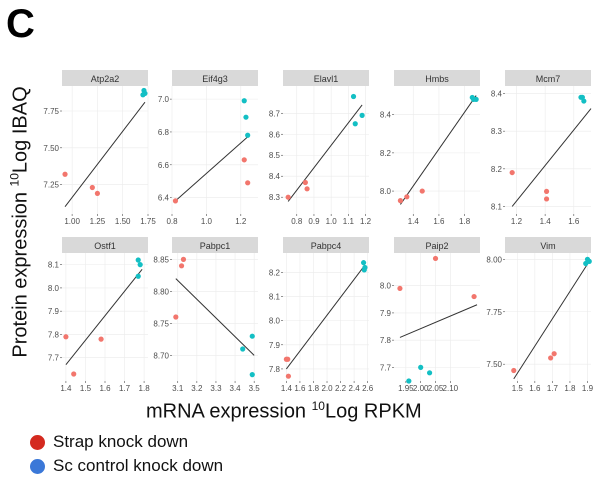 This screenshot has height=478, width=594. What do you see at coordinates (553, 388) in the screenshot?
I see `x-tick-label: 1.7` at bounding box center [553, 388].